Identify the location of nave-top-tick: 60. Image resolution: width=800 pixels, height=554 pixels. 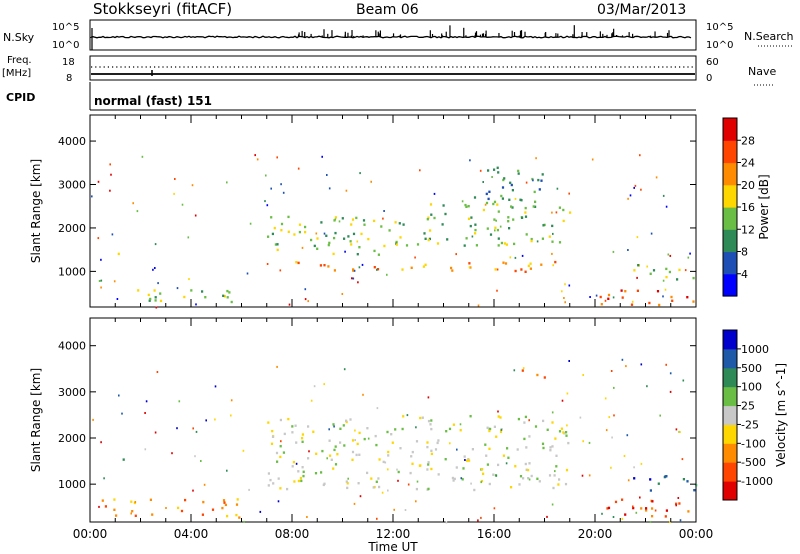
(712, 62).